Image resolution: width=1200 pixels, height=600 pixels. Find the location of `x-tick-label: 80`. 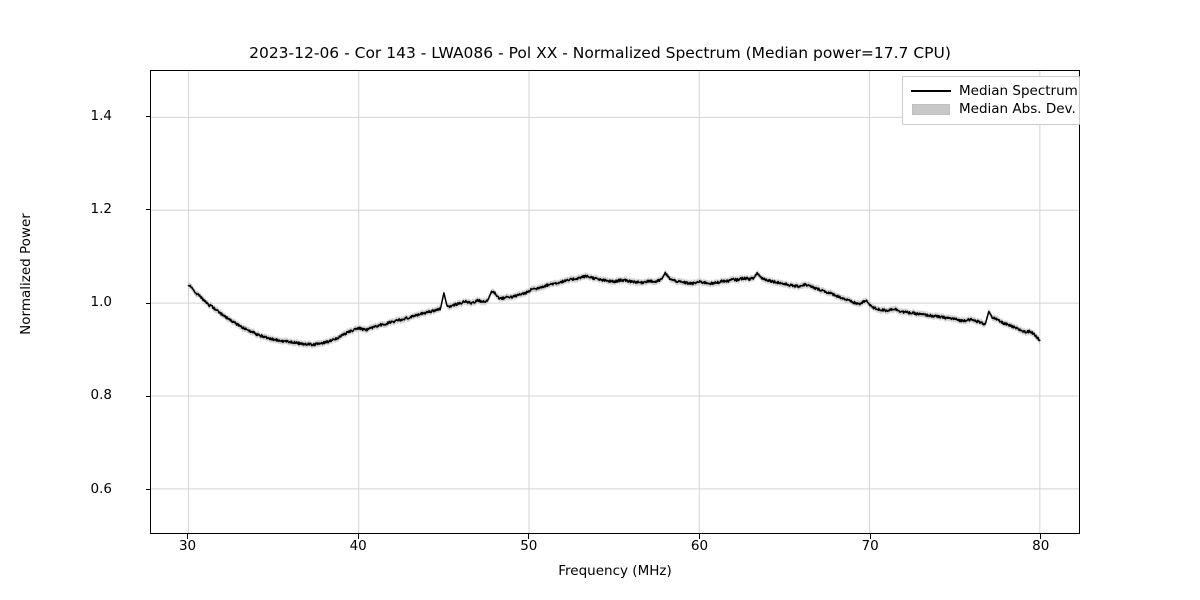

x-tick-label: 80 is located at coordinates (1041, 546).